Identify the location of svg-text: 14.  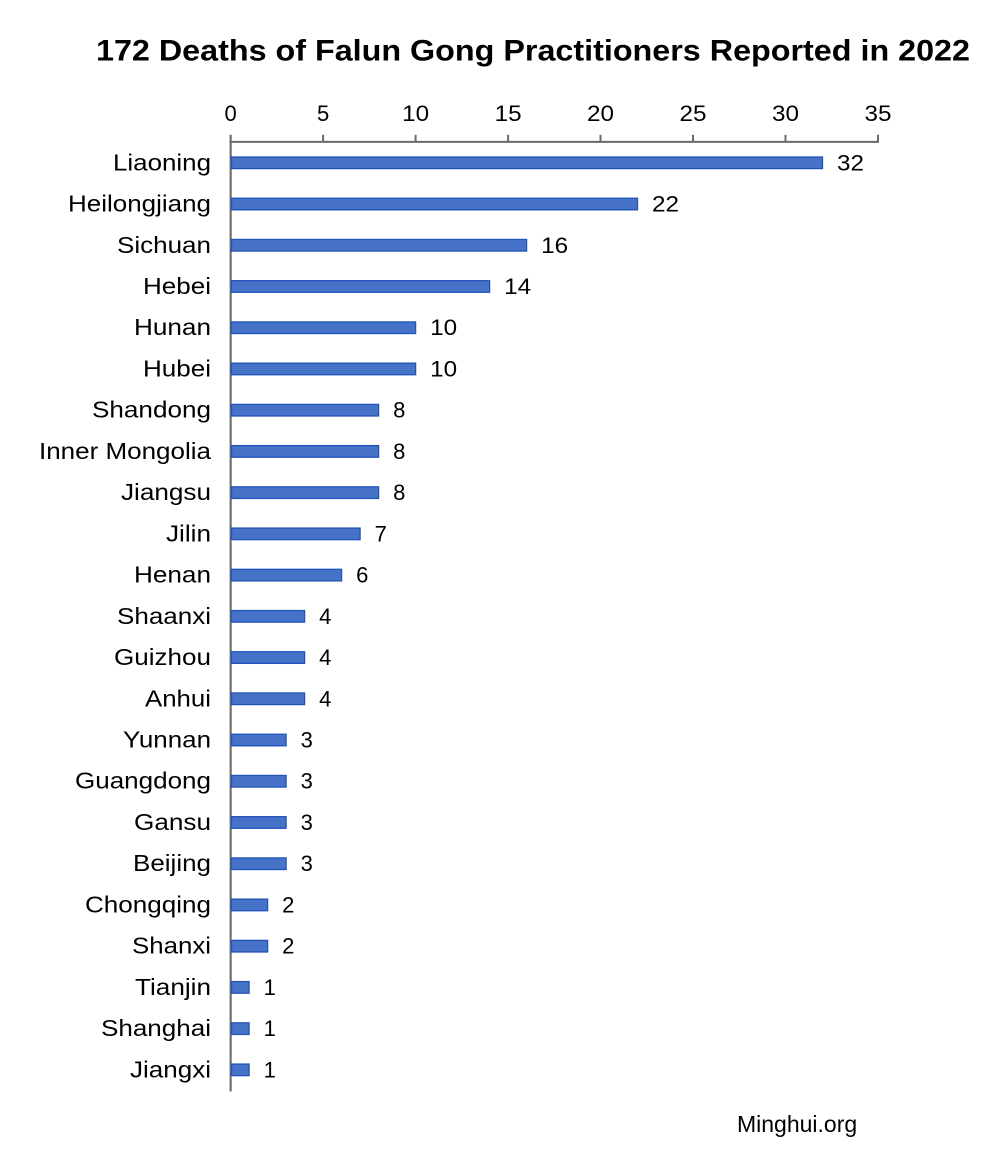
(517, 286).